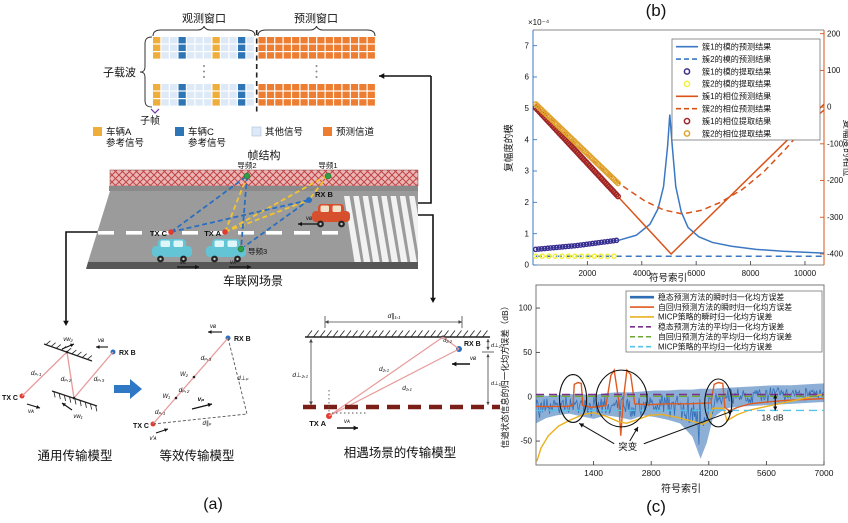  Describe the element at coordinates (448, 341) in the screenshot. I see `en-d22-label: d₂,₂` at that location.